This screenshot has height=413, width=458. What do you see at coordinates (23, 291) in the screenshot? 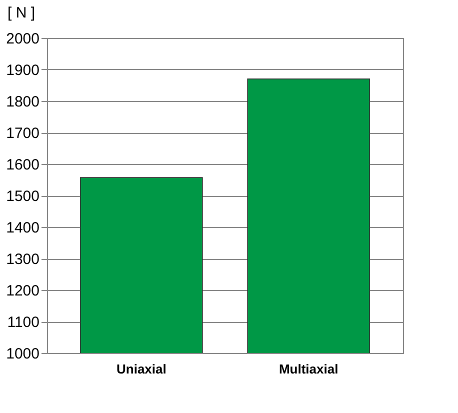
I see `y-tick-label: 1200` at bounding box center [23, 291].